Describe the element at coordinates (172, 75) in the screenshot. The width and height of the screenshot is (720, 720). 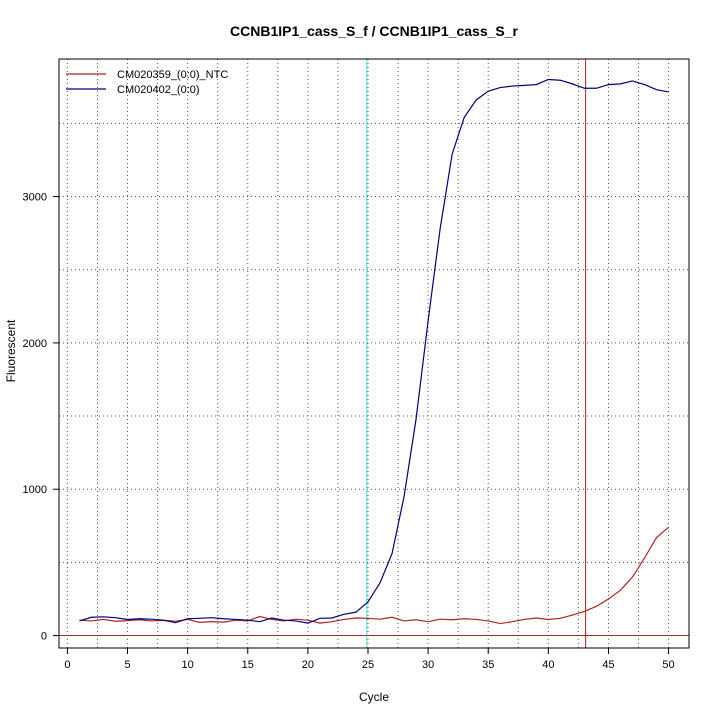
I see `legend-label-1: CM020359_(0:0)_NTC` at that location.